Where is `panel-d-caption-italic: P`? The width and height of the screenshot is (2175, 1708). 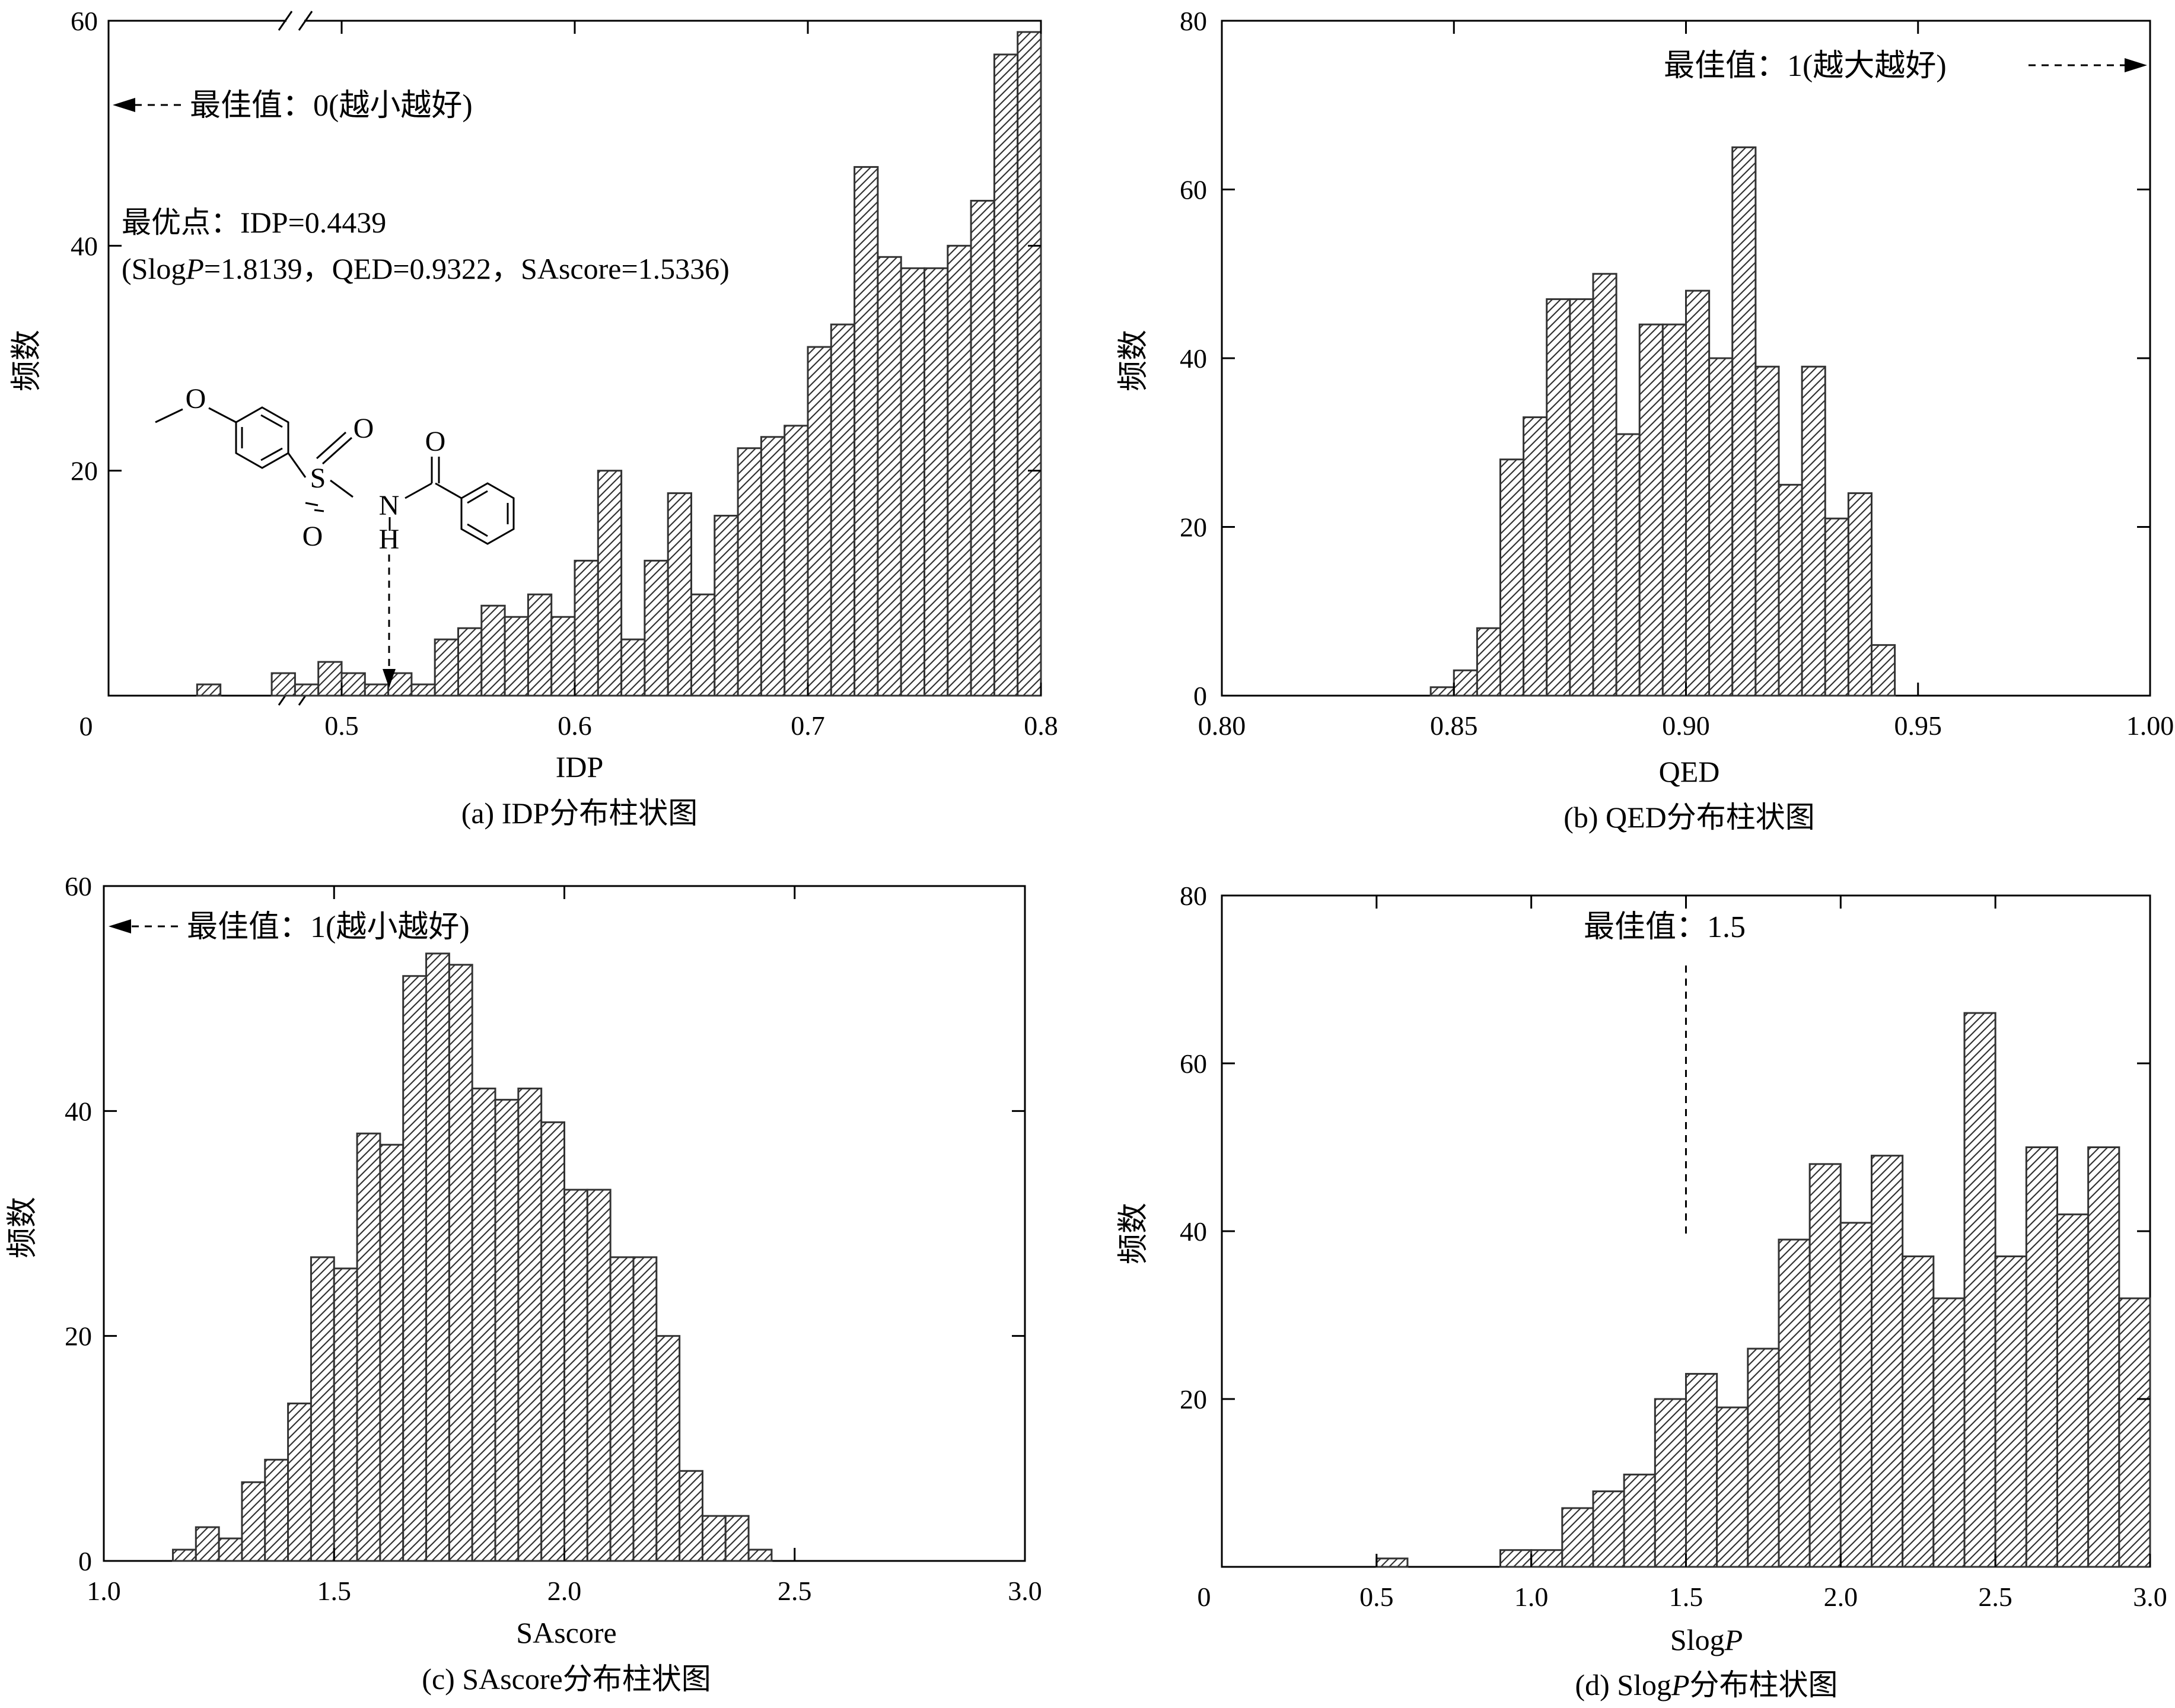 panel-d-caption-italic: P is located at coordinates (1681, 1685).